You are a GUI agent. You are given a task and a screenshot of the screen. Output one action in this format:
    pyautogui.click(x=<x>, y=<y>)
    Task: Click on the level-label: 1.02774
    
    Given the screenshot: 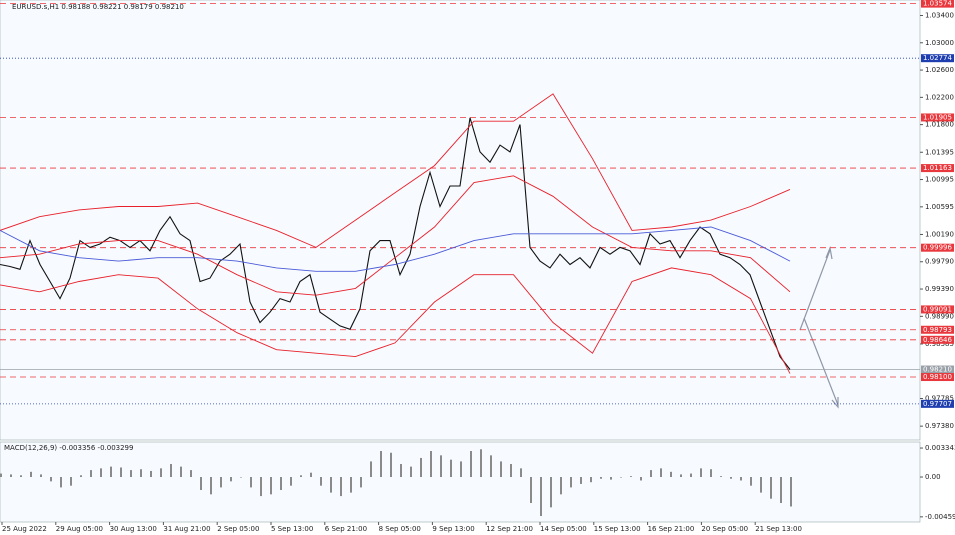 What is the action you would take?
    pyautogui.click(x=937, y=58)
    